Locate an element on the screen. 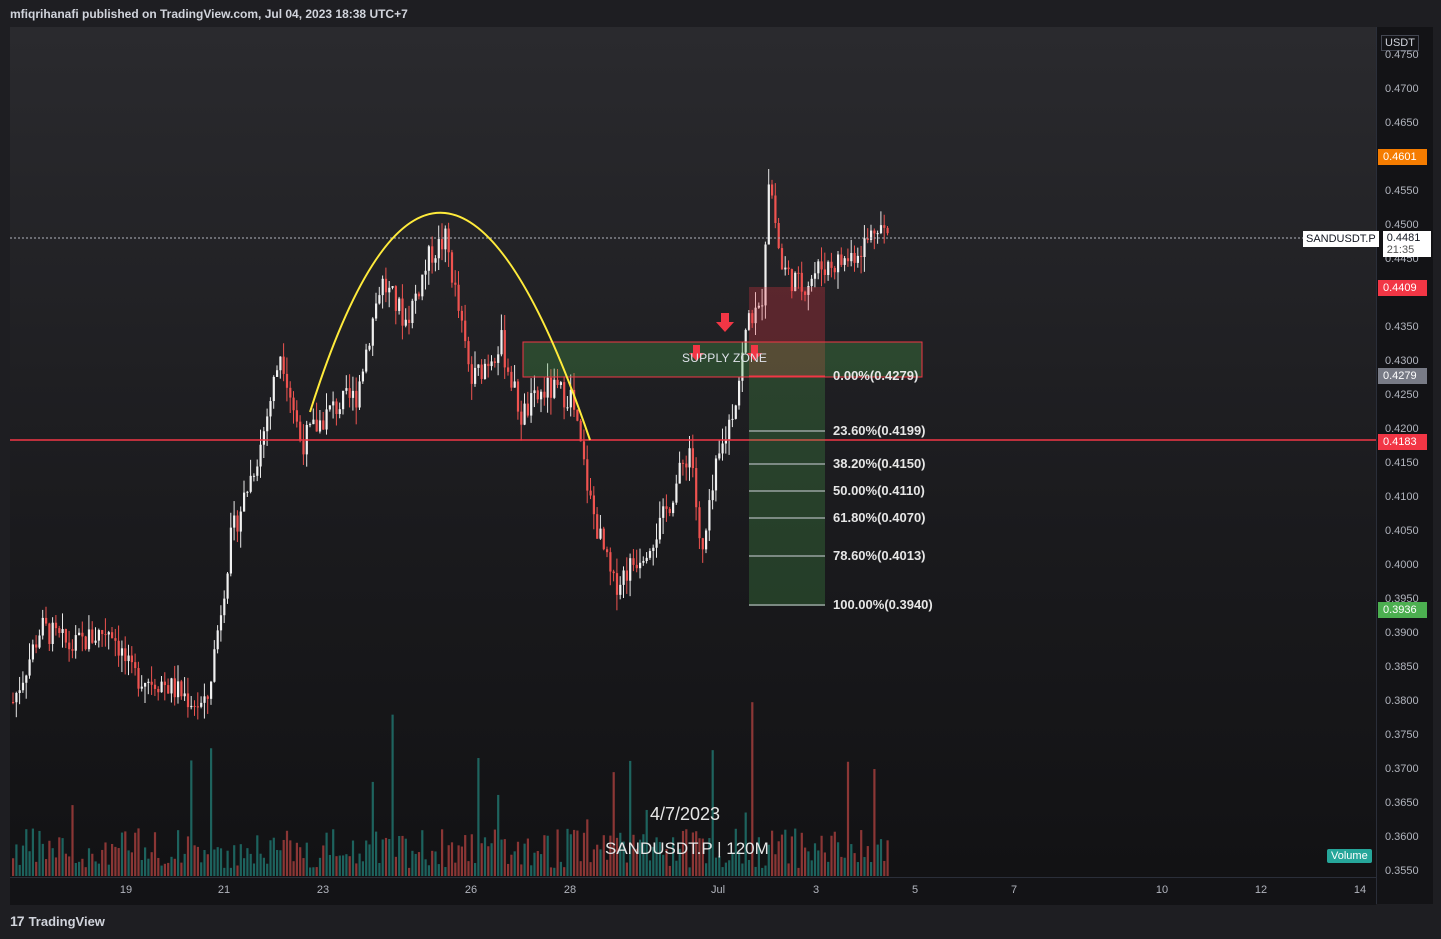 The width and height of the screenshot is (1441, 939). fib-level-label: 50.00%(0.4110) is located at coordinates (879, 490).